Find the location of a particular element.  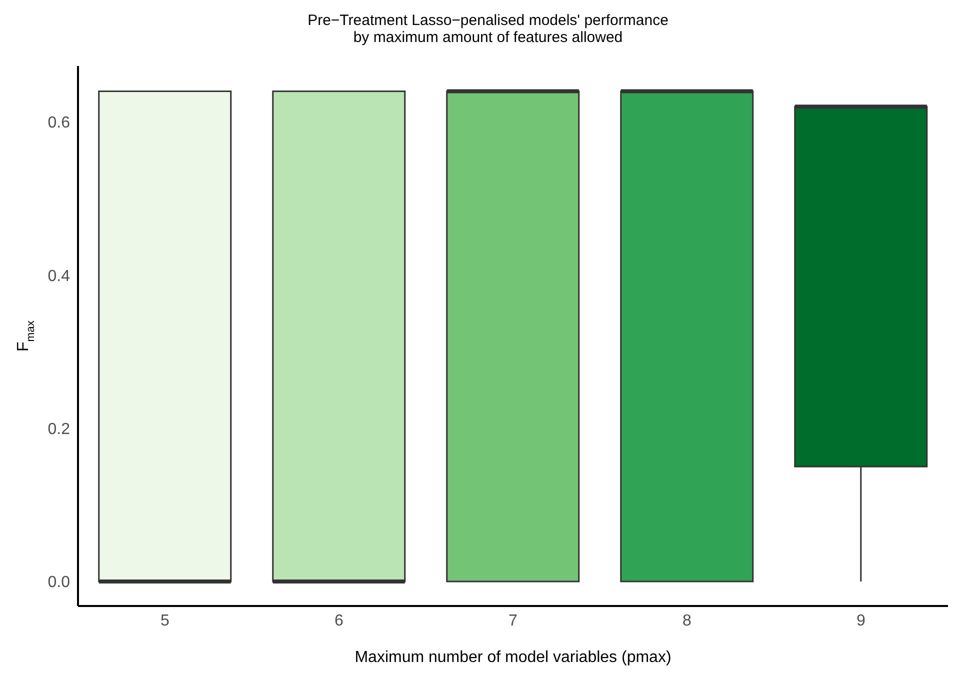

y-tick-label: 0.4 is located at coordinates (59, 276).